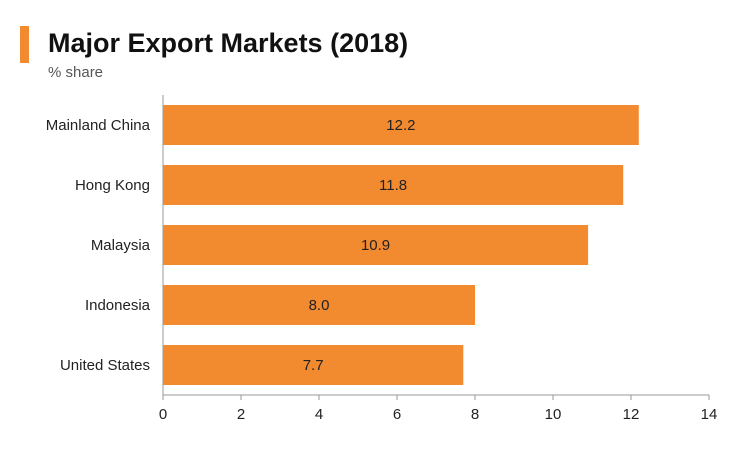 Image resolution: width=752 pixels, height=450 pixels. What do you see at coordinates (397, 414) in the screenshot?
I see `x-tick-label: 6` at bounding box center [397, 414].